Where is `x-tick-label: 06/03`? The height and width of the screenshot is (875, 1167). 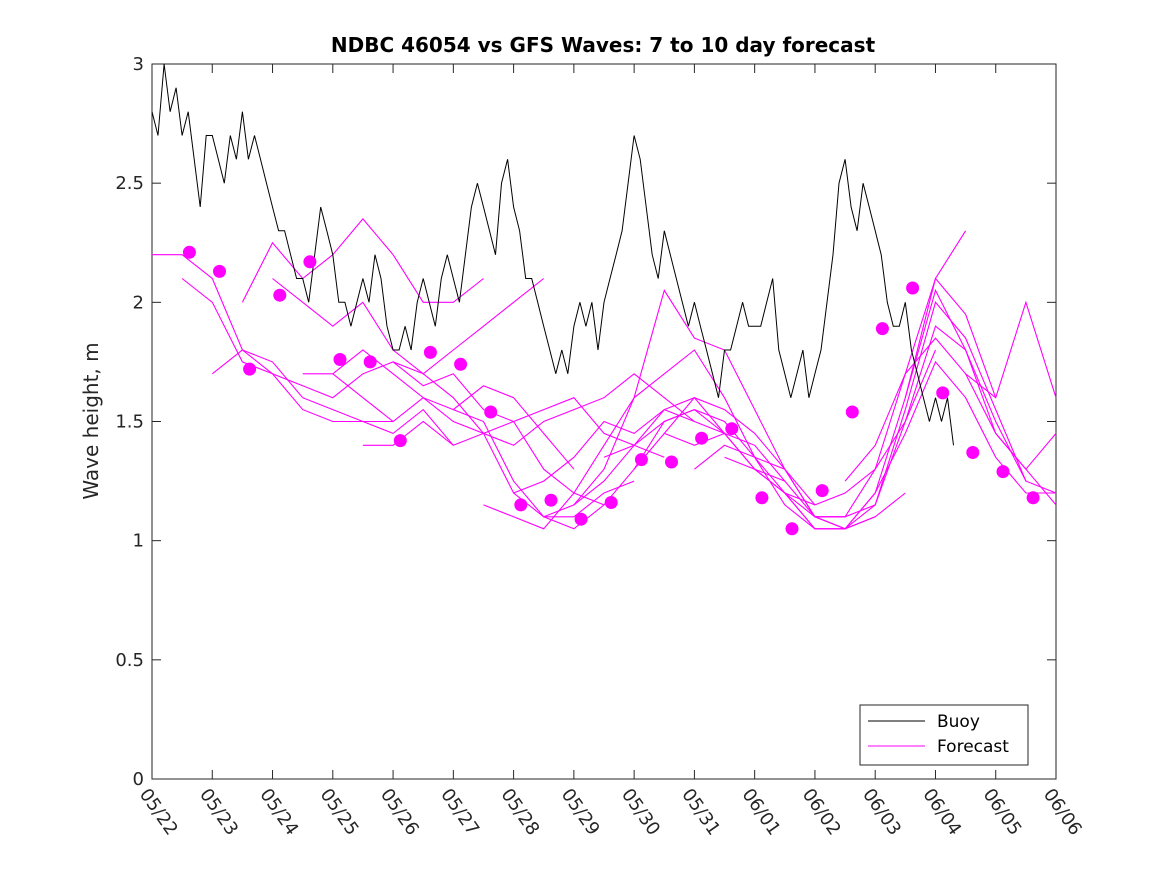 x-tick-label: 06/03 is located at coordinates (881, 812).